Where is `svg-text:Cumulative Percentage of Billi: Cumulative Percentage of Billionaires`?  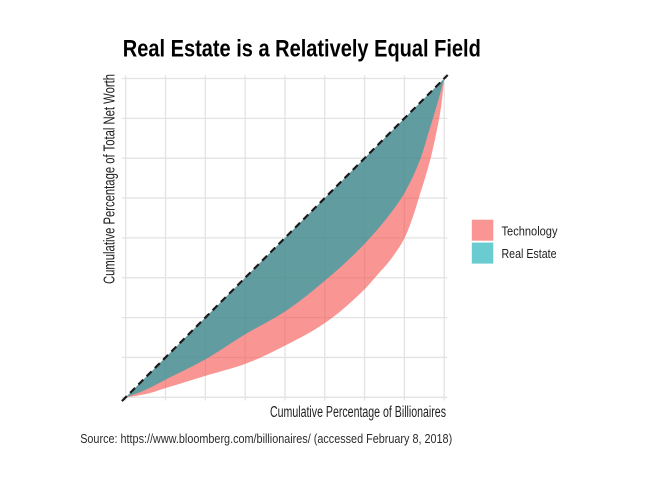
svg-text:Cumulative Percentage of Billi: Cumulative Percentage of Billionaires is located at coordinates (358, 412).